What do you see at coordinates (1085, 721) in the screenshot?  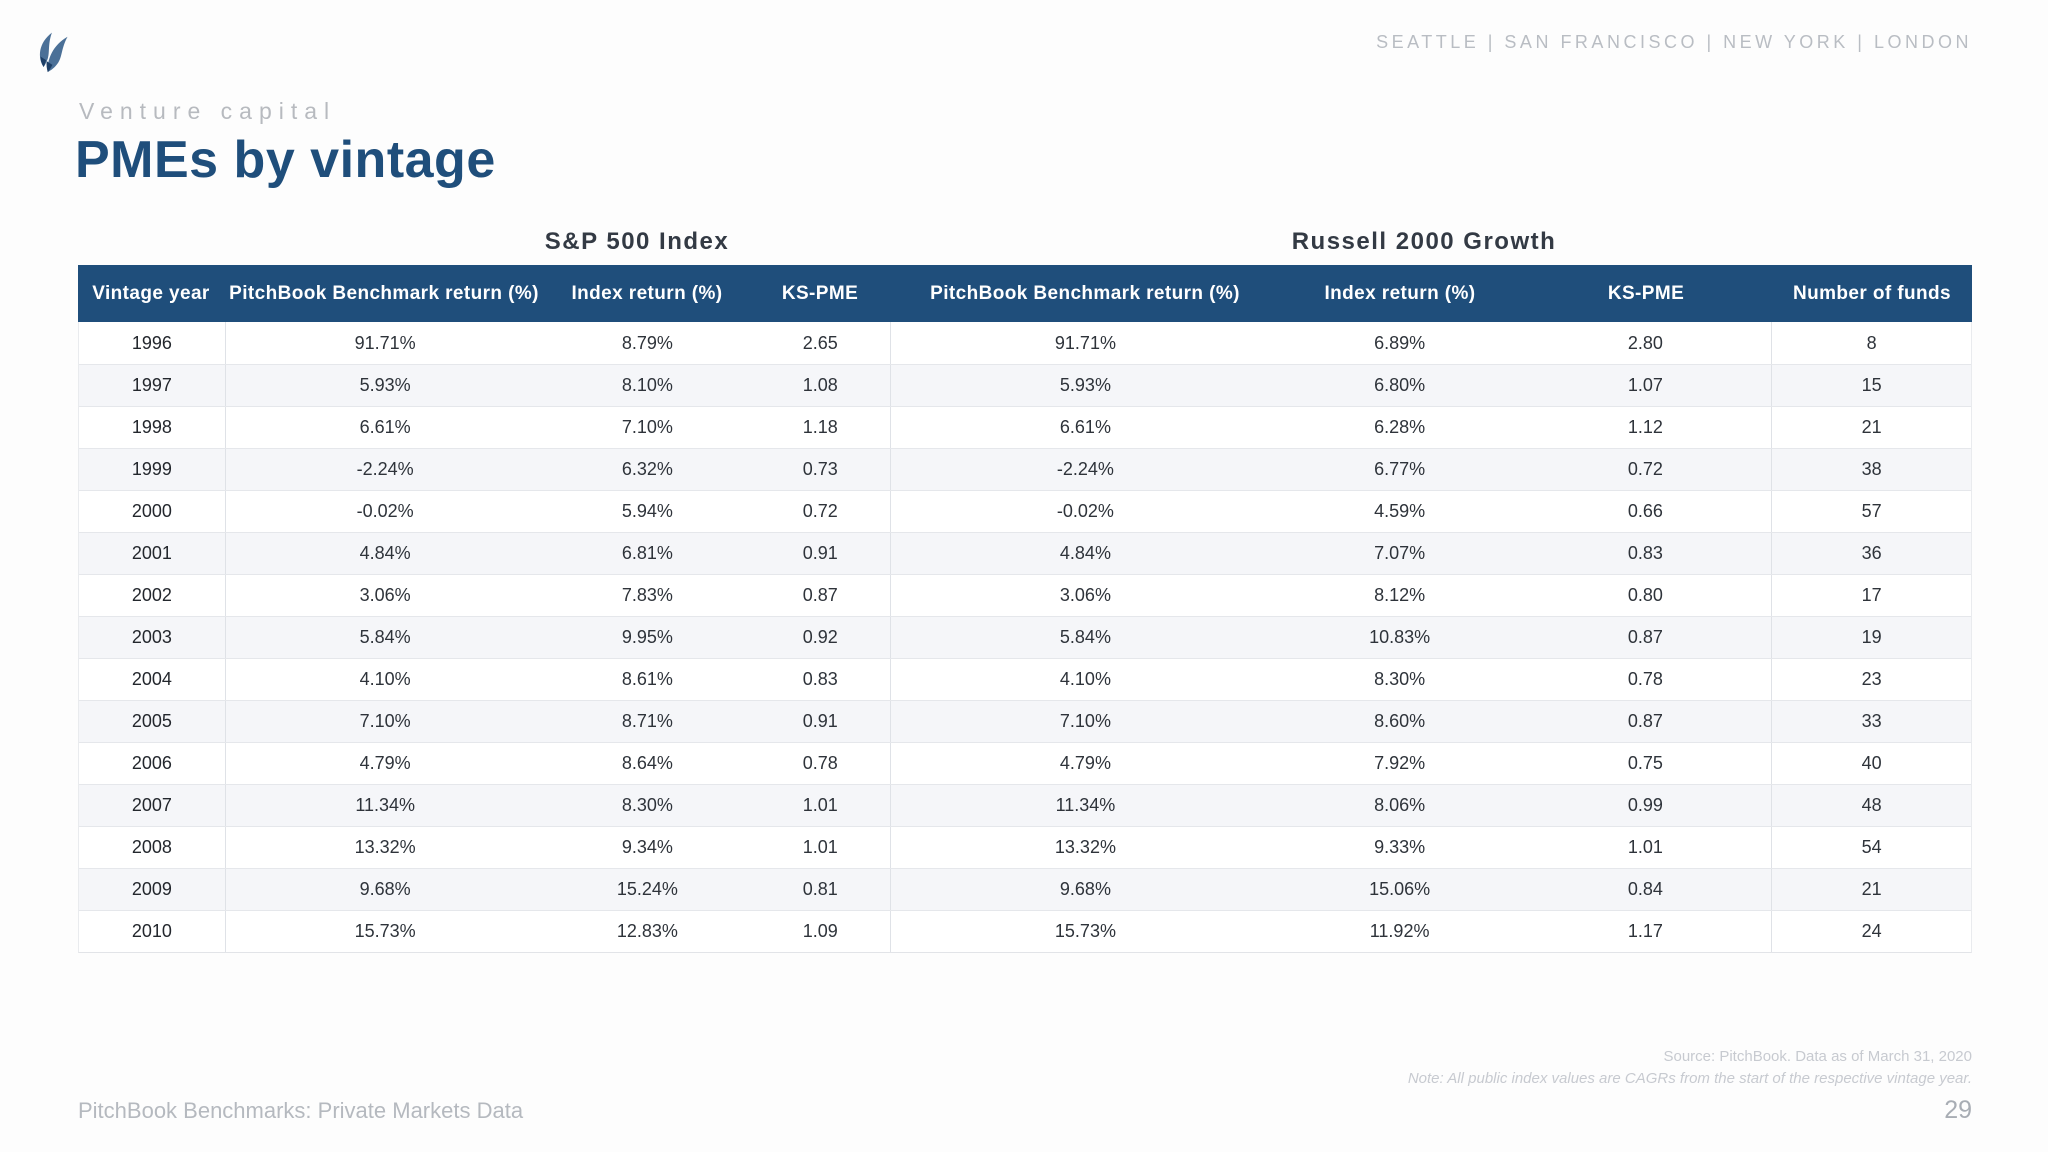 I see `cell-ru-benchmark-return: 7.10%` at bounding box center [1085, 721].